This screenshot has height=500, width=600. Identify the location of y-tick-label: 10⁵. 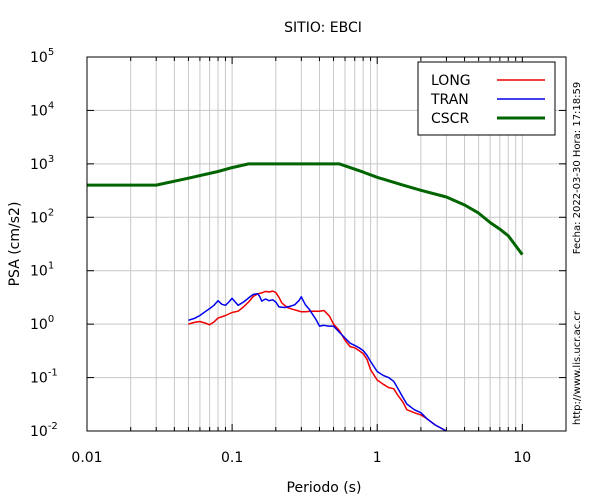
(42, 56).